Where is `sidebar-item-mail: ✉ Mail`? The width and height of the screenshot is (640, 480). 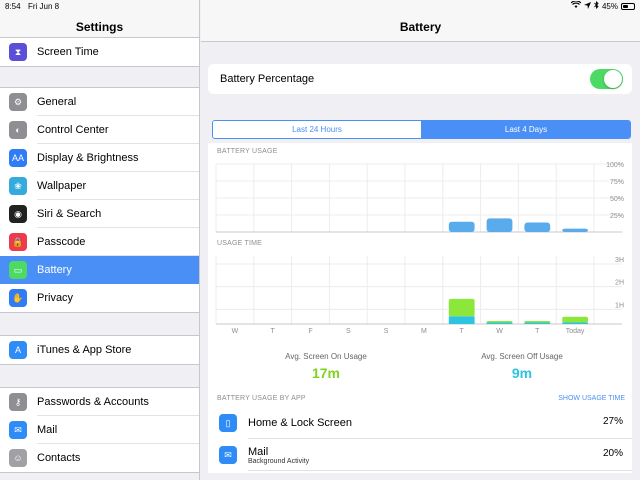
sidebar-item-mail: ✉ Mail is located at coordinates (99, 430).